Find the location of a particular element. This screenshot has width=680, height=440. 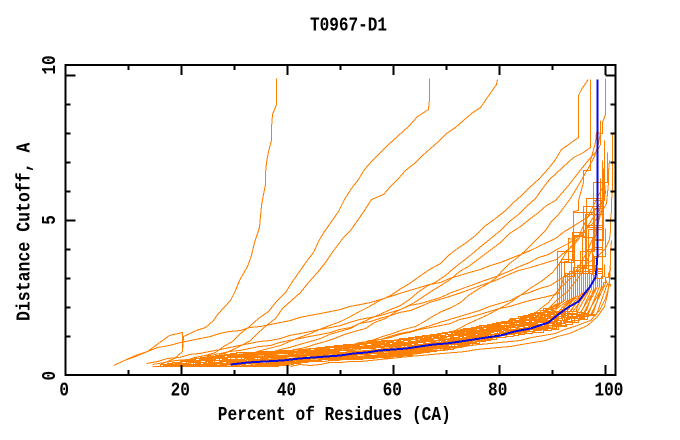

svg-text: 5 is located at coordinates (50, 220).